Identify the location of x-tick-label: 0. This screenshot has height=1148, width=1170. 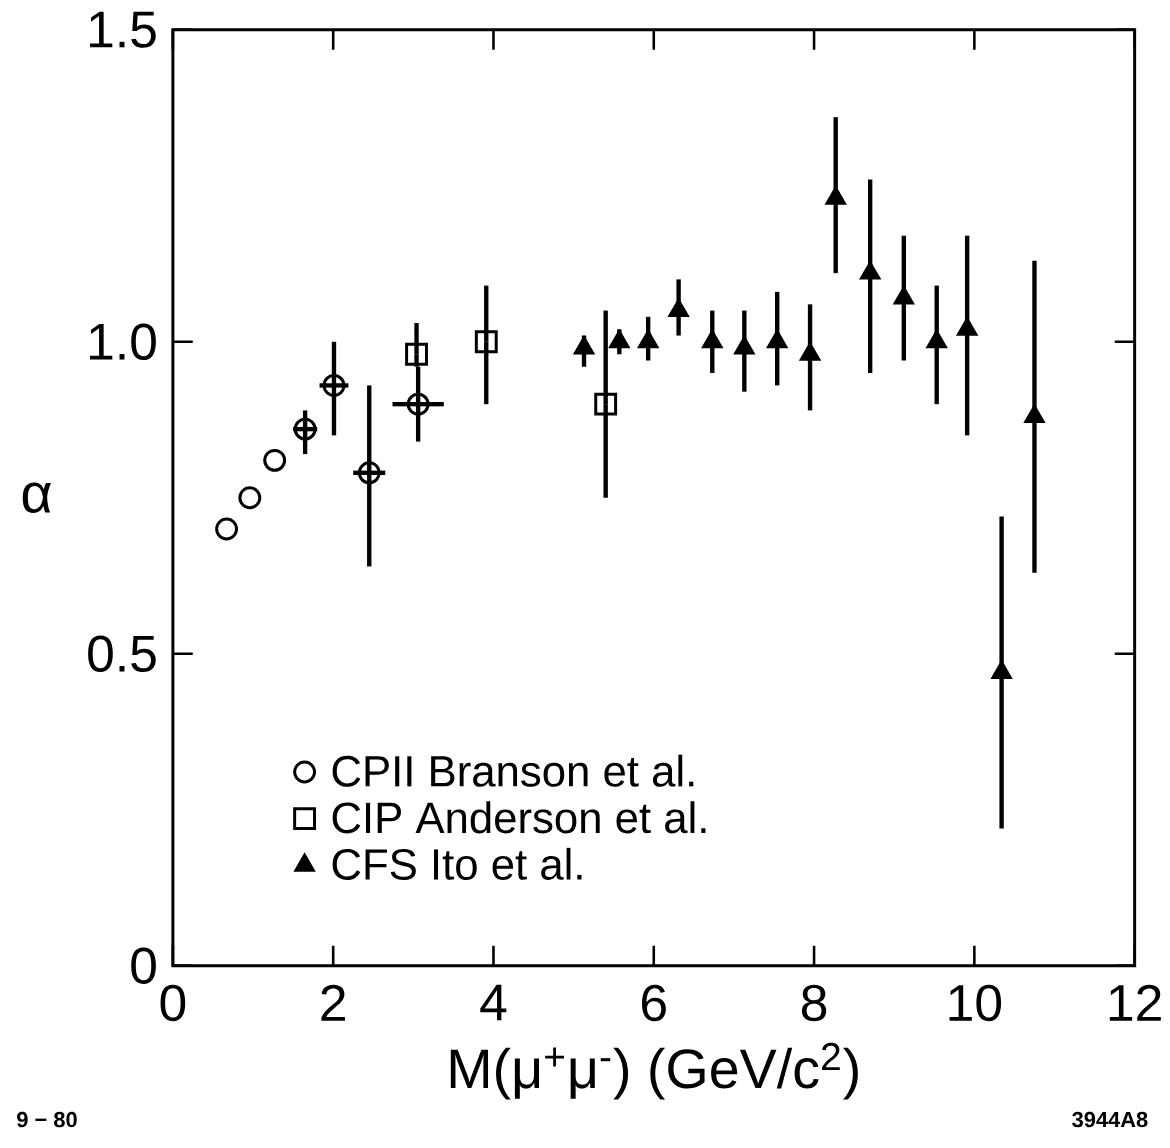
(173, 1003).